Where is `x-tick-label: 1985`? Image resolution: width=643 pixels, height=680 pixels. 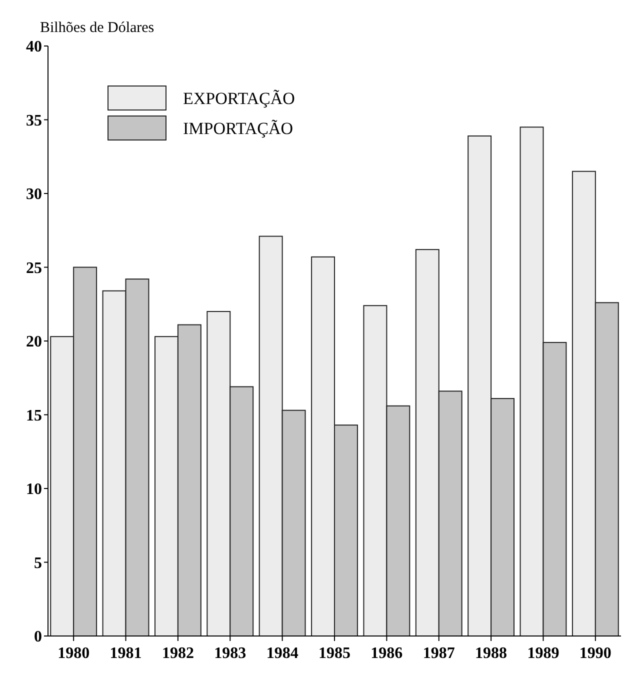
x-tick-label: 1985 is located at coordinates (334, 653).